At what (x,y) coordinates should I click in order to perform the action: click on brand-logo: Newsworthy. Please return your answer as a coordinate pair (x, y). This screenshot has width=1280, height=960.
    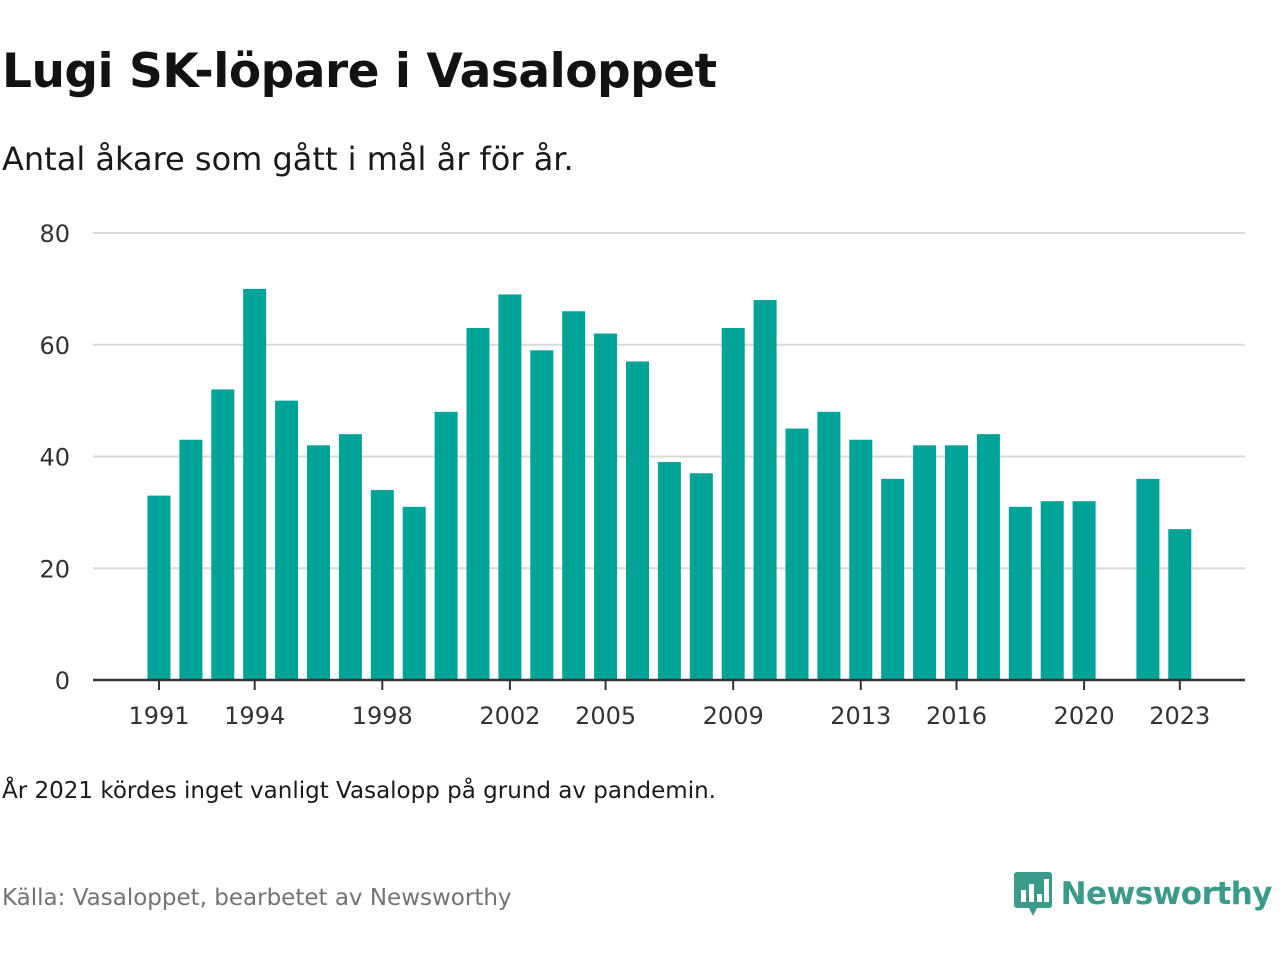
    Looking at the image, I should click on (1143, 894).